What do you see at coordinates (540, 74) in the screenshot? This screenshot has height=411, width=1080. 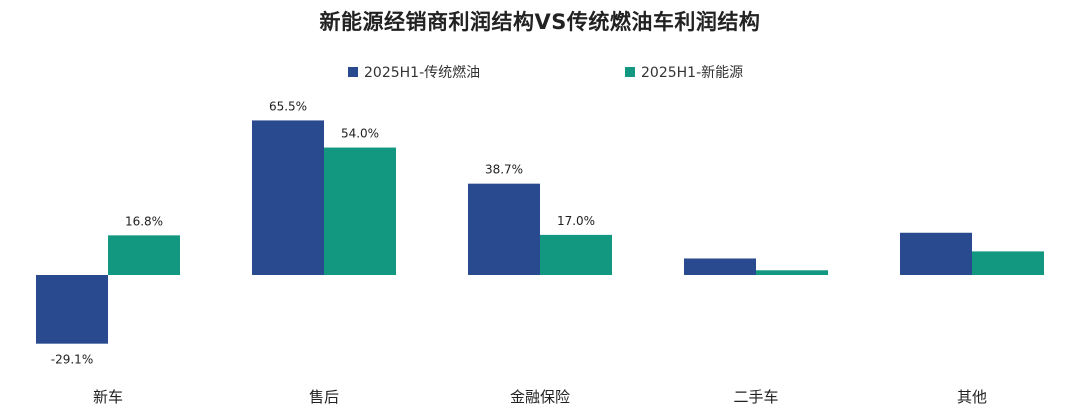 I see `chart-legend: 2025H1-传统燃油 2025H1-新能源` at bounding box center [540, 74].